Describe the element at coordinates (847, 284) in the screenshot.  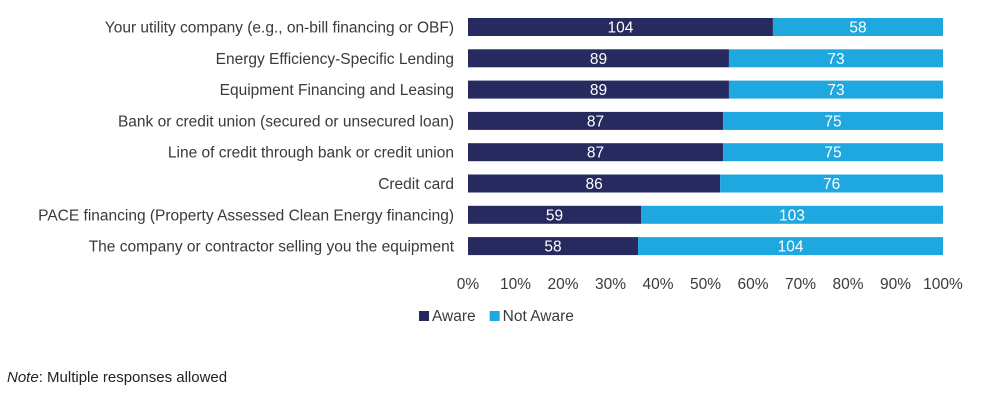
I see `x-tick-label: 80%` at that location.